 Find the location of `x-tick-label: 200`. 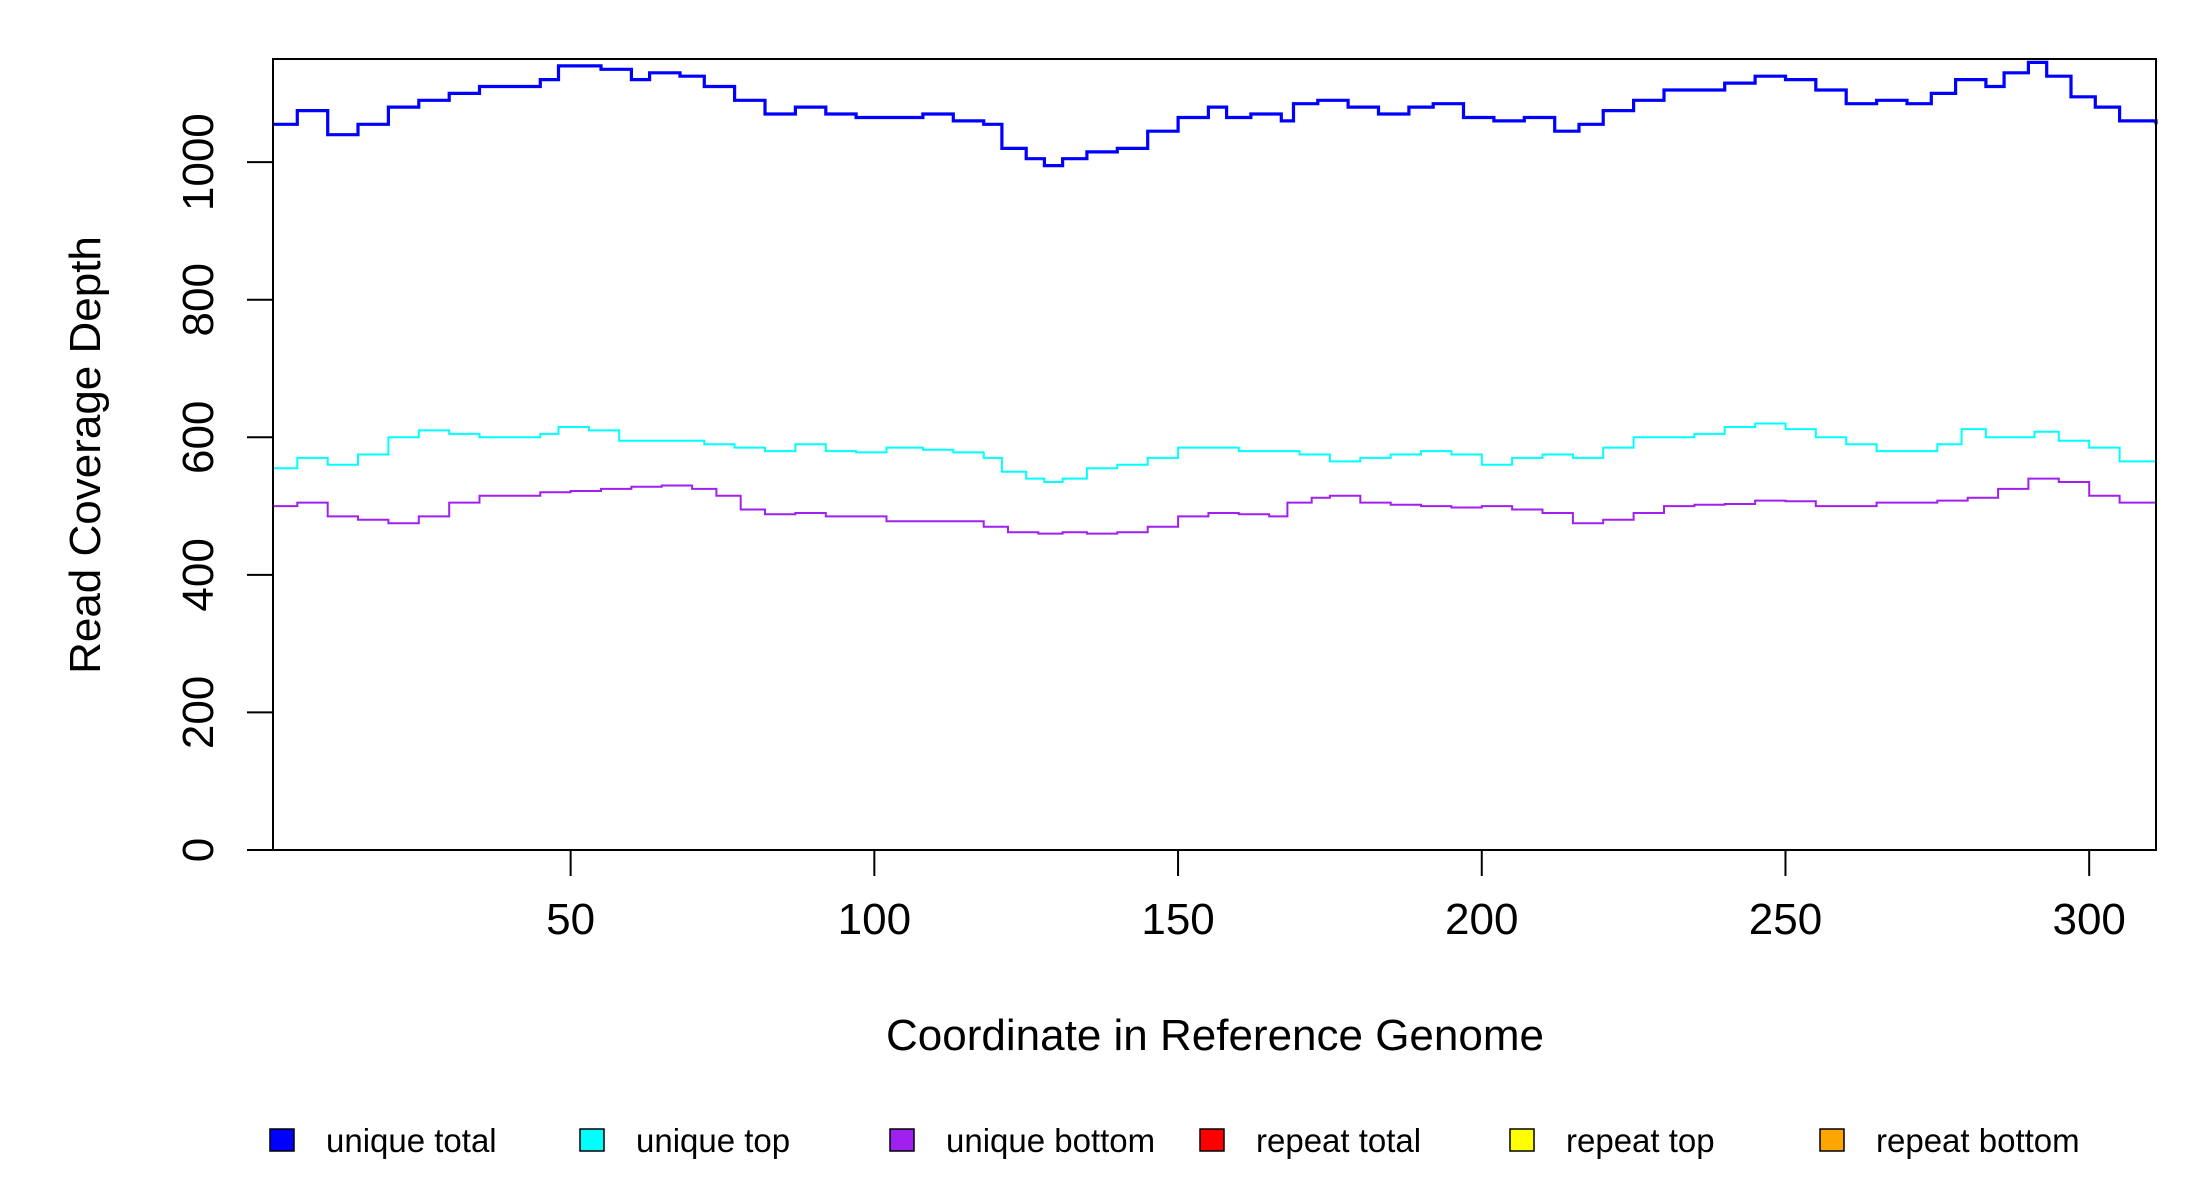

x-tick-label: 200 is located at coordinates (1481, 919).